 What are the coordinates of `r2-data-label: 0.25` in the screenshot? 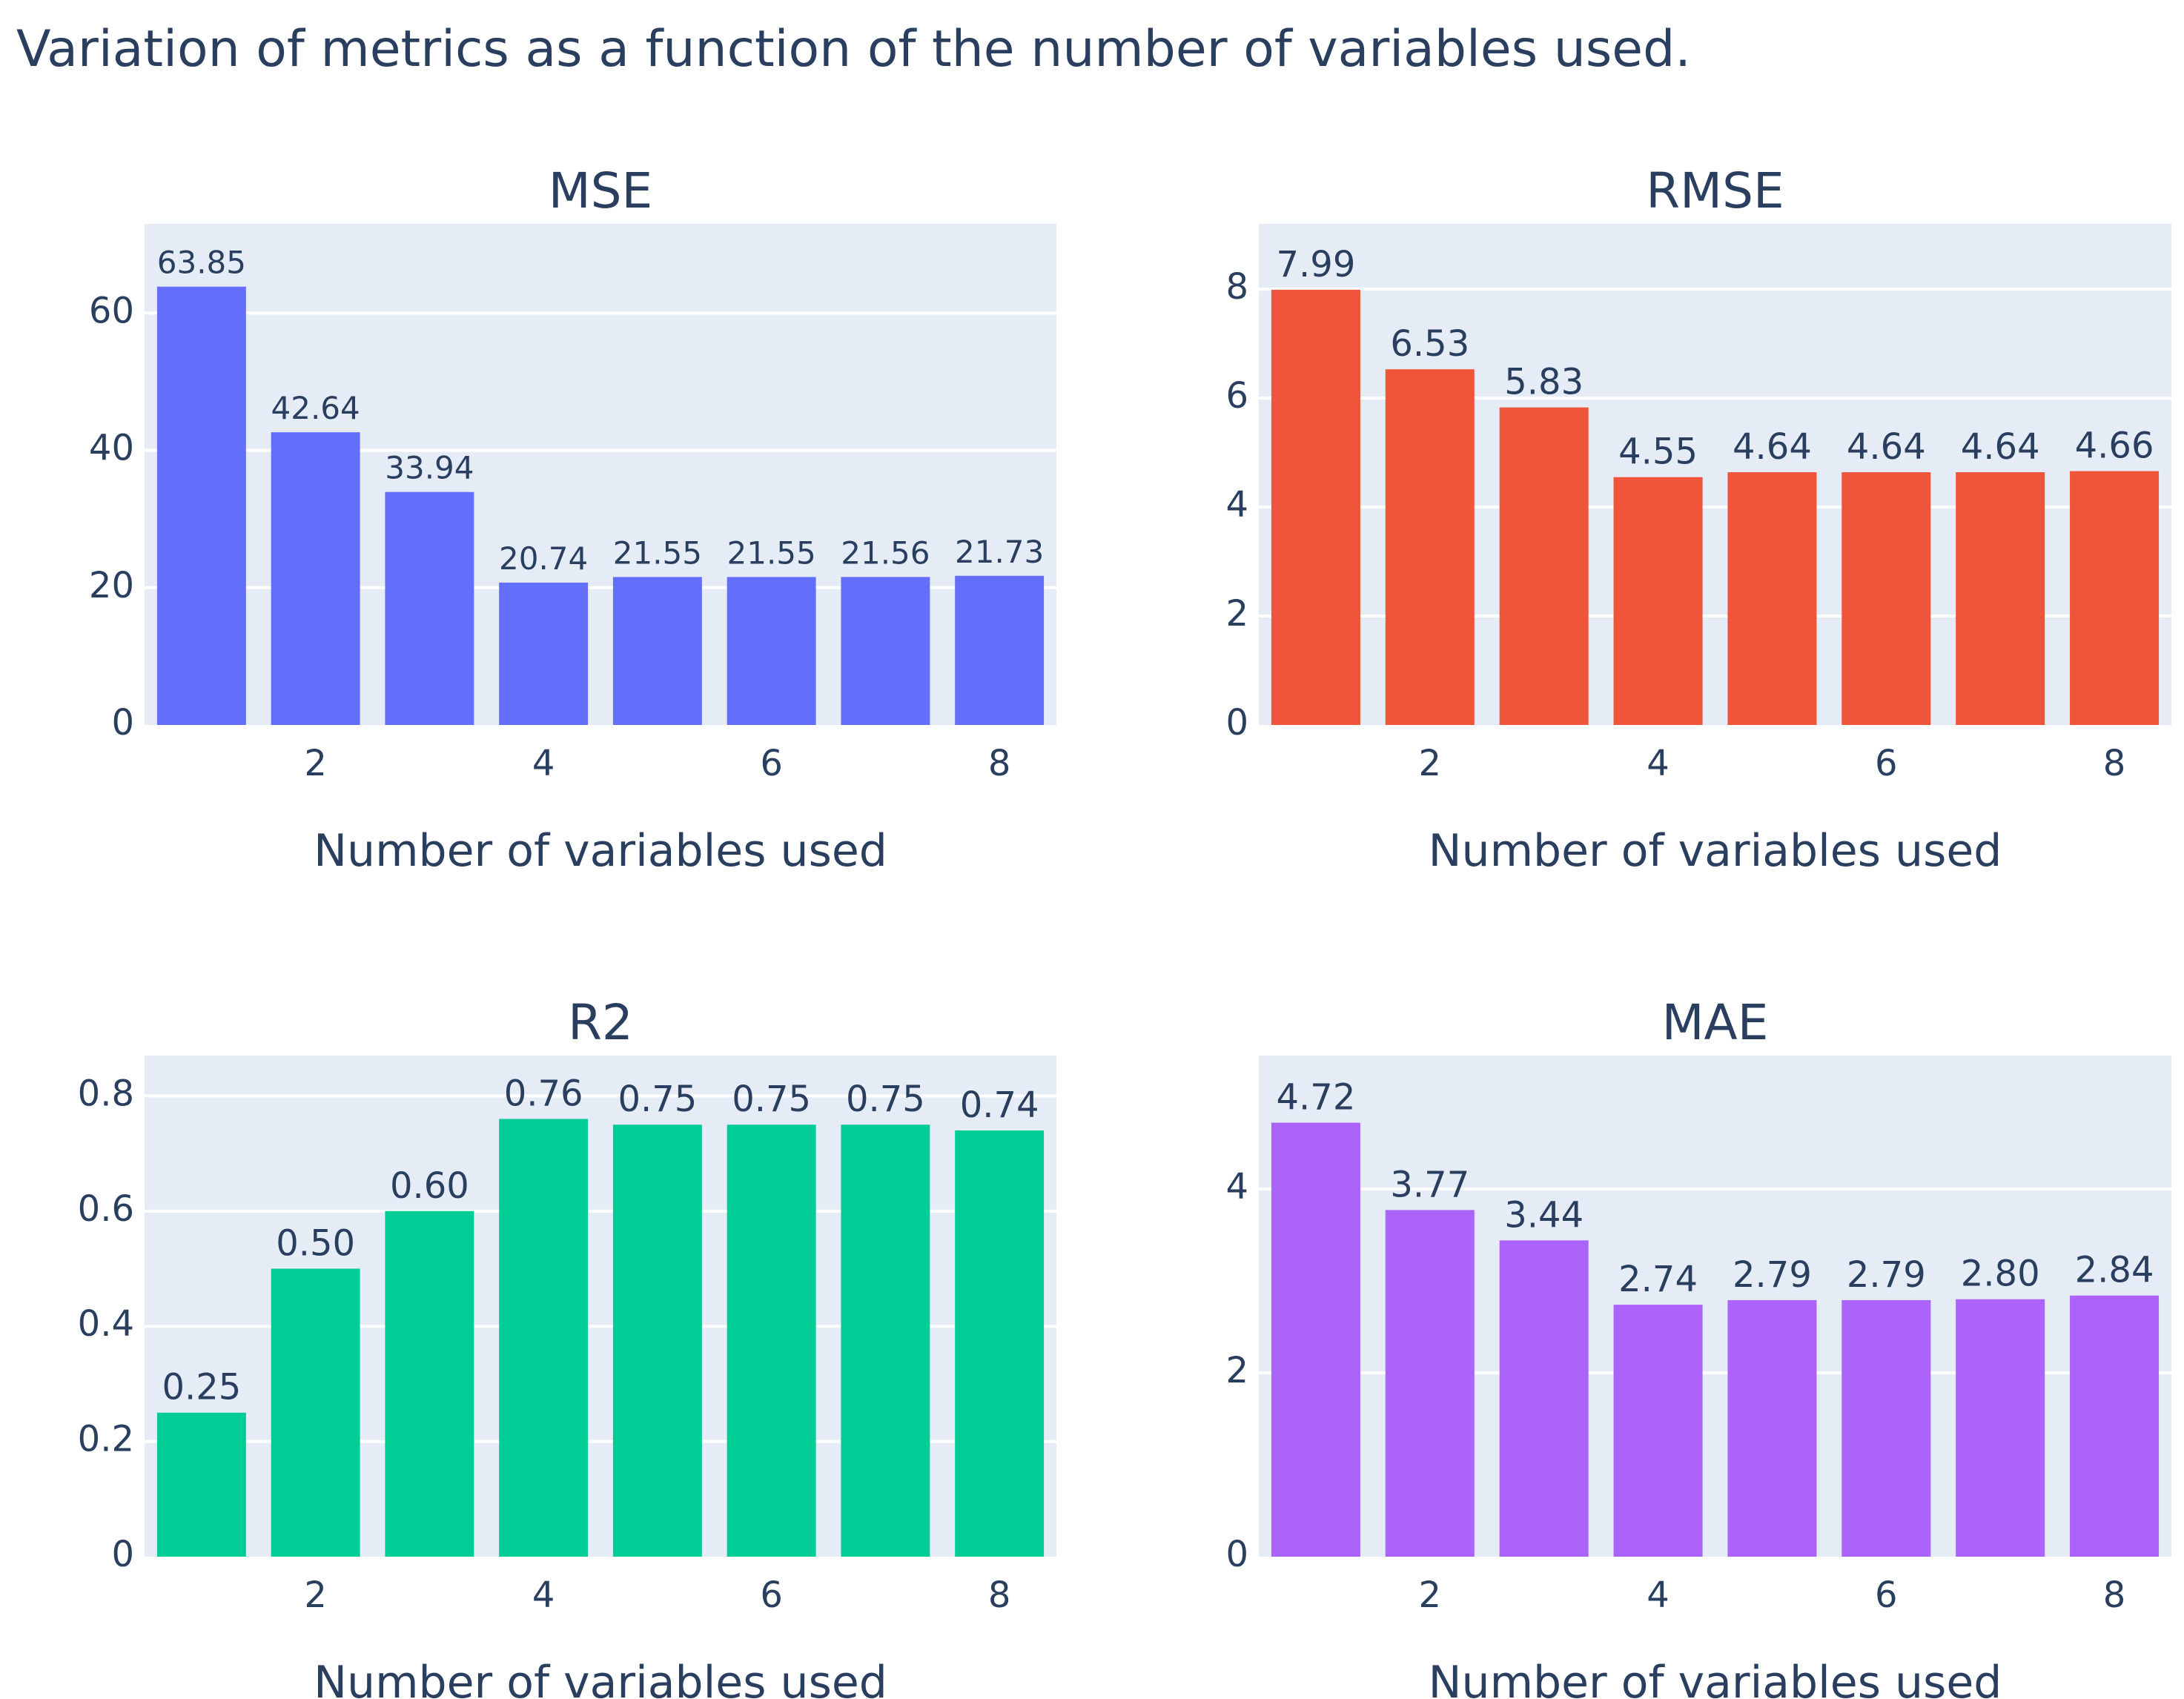 It's located at (201, 1387).